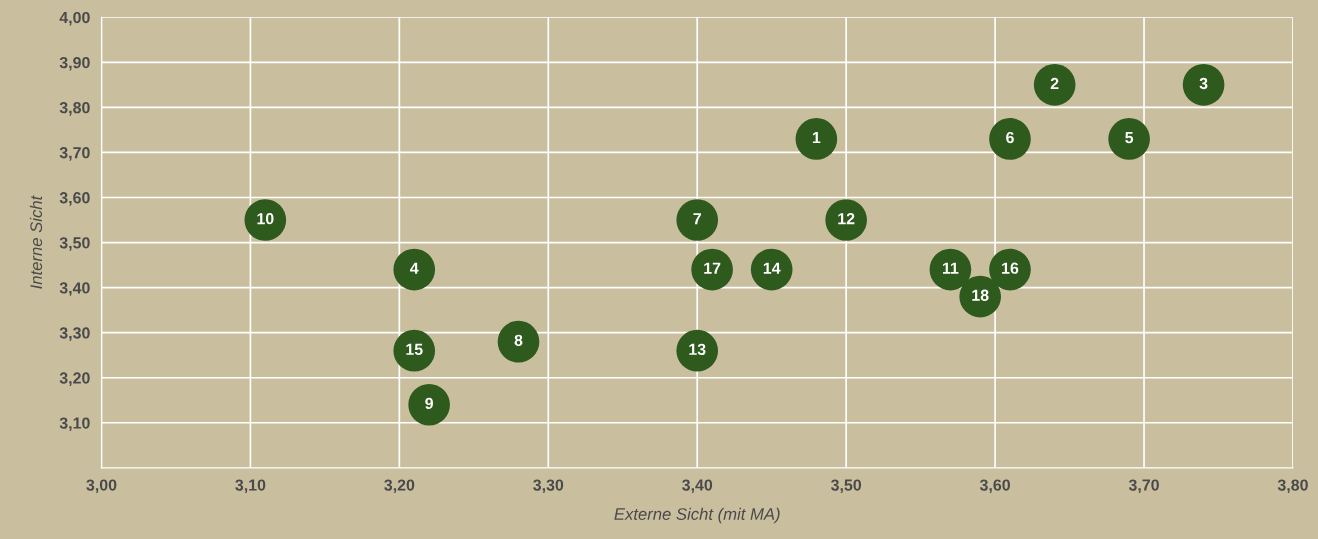 The width and height of the screenshot is (1318, 539). I want to click on annotation: 18, so click(980, 295).